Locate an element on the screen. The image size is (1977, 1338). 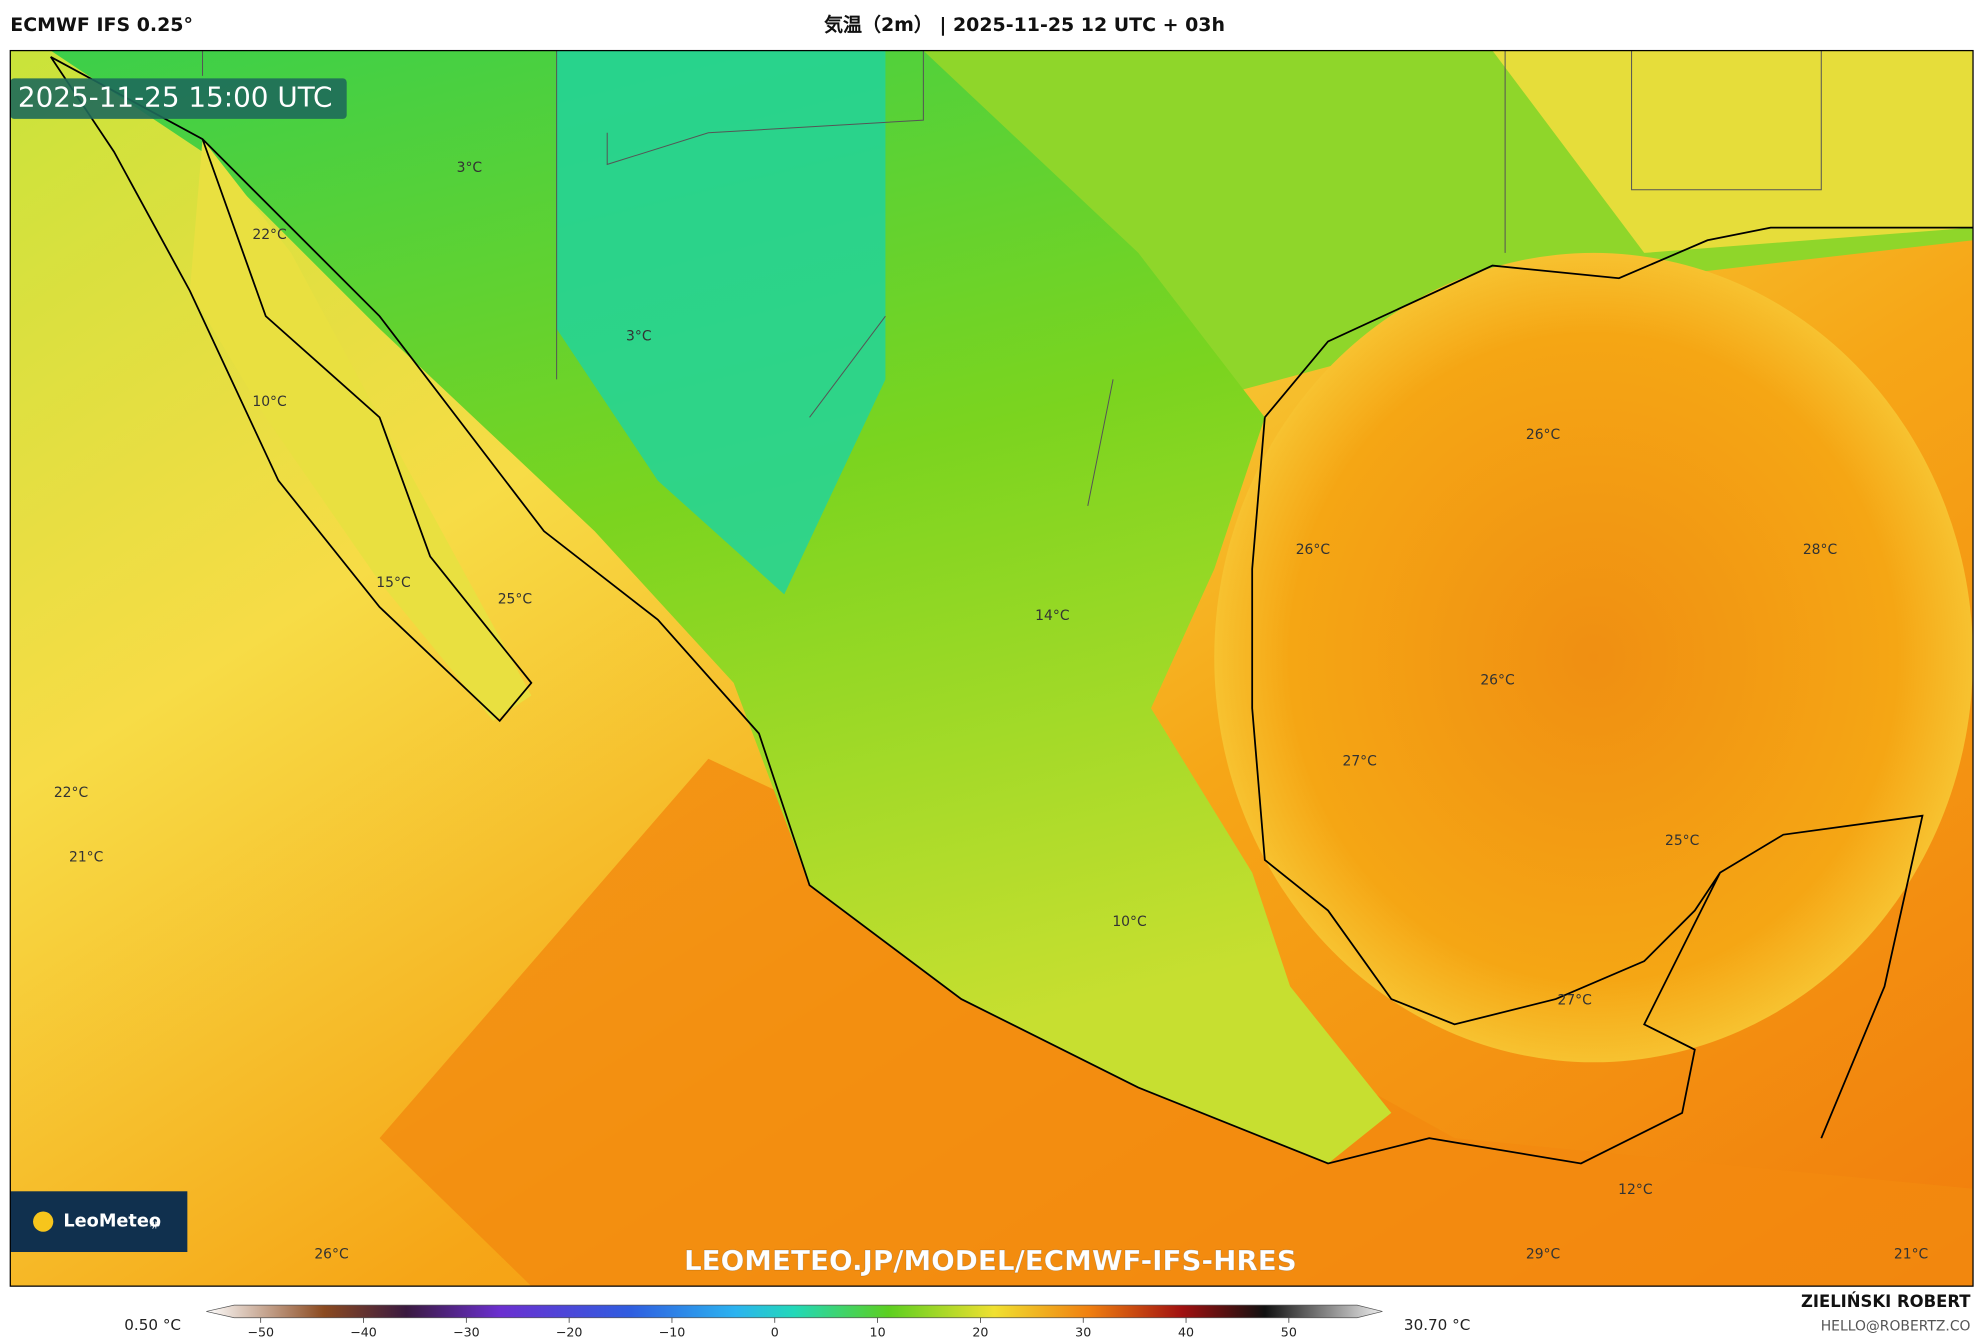
email: HELLO@ROBERTZ.CO is located at coordinates (1896, 1327).